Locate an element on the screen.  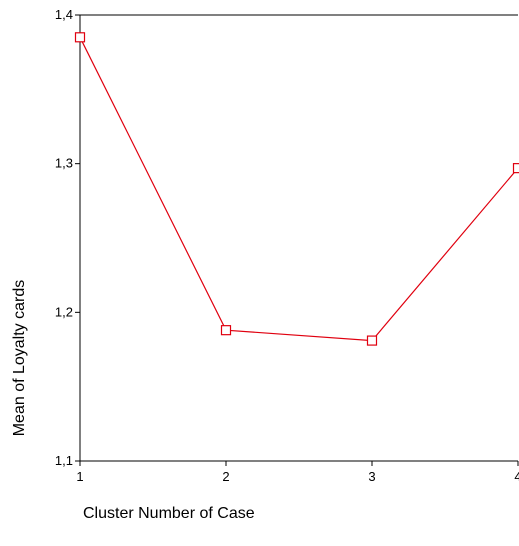
y-tick-label: 1,2 is located at coordinates (64, 311).